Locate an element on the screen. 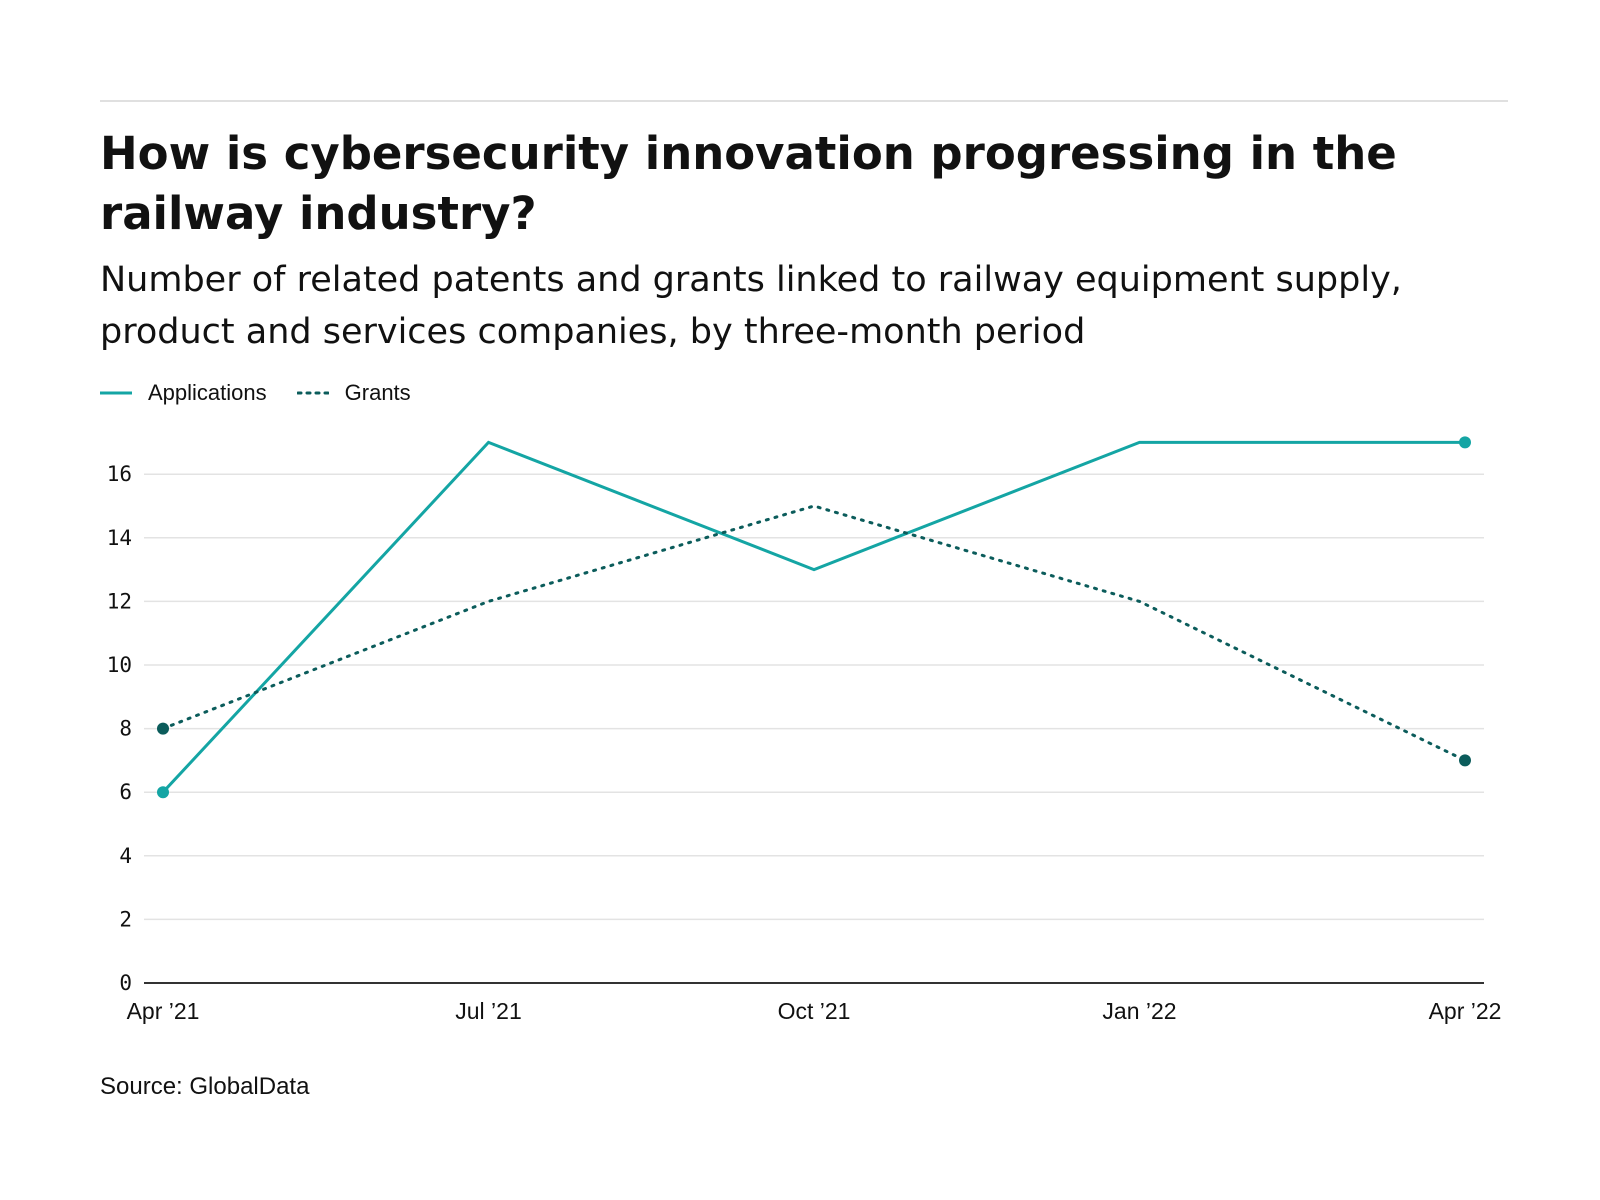 Image resolution: width=1600 pixels, height=1200 pixels. x-tick-label: Jul ’21 is located at coordinates (488, 1011).